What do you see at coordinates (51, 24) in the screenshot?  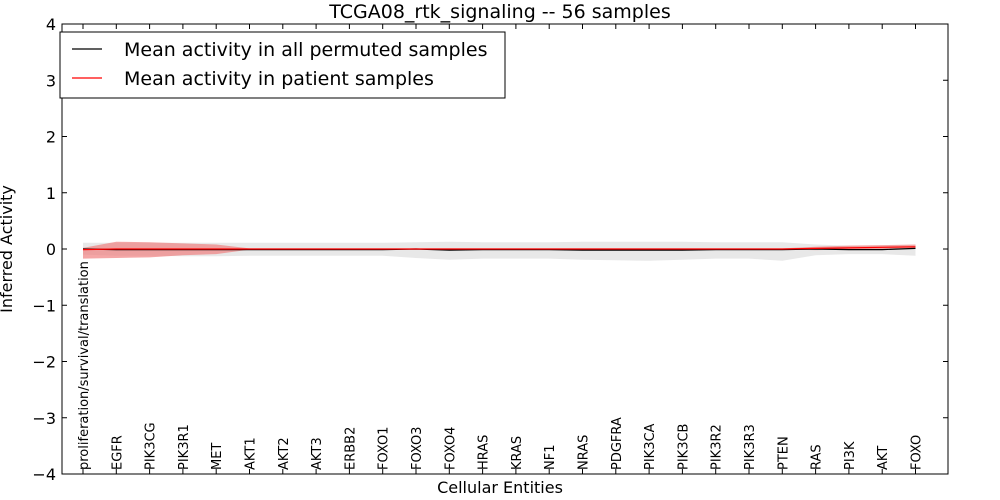 I see `y-tick-label: 4` at bounding box center [51, 24].